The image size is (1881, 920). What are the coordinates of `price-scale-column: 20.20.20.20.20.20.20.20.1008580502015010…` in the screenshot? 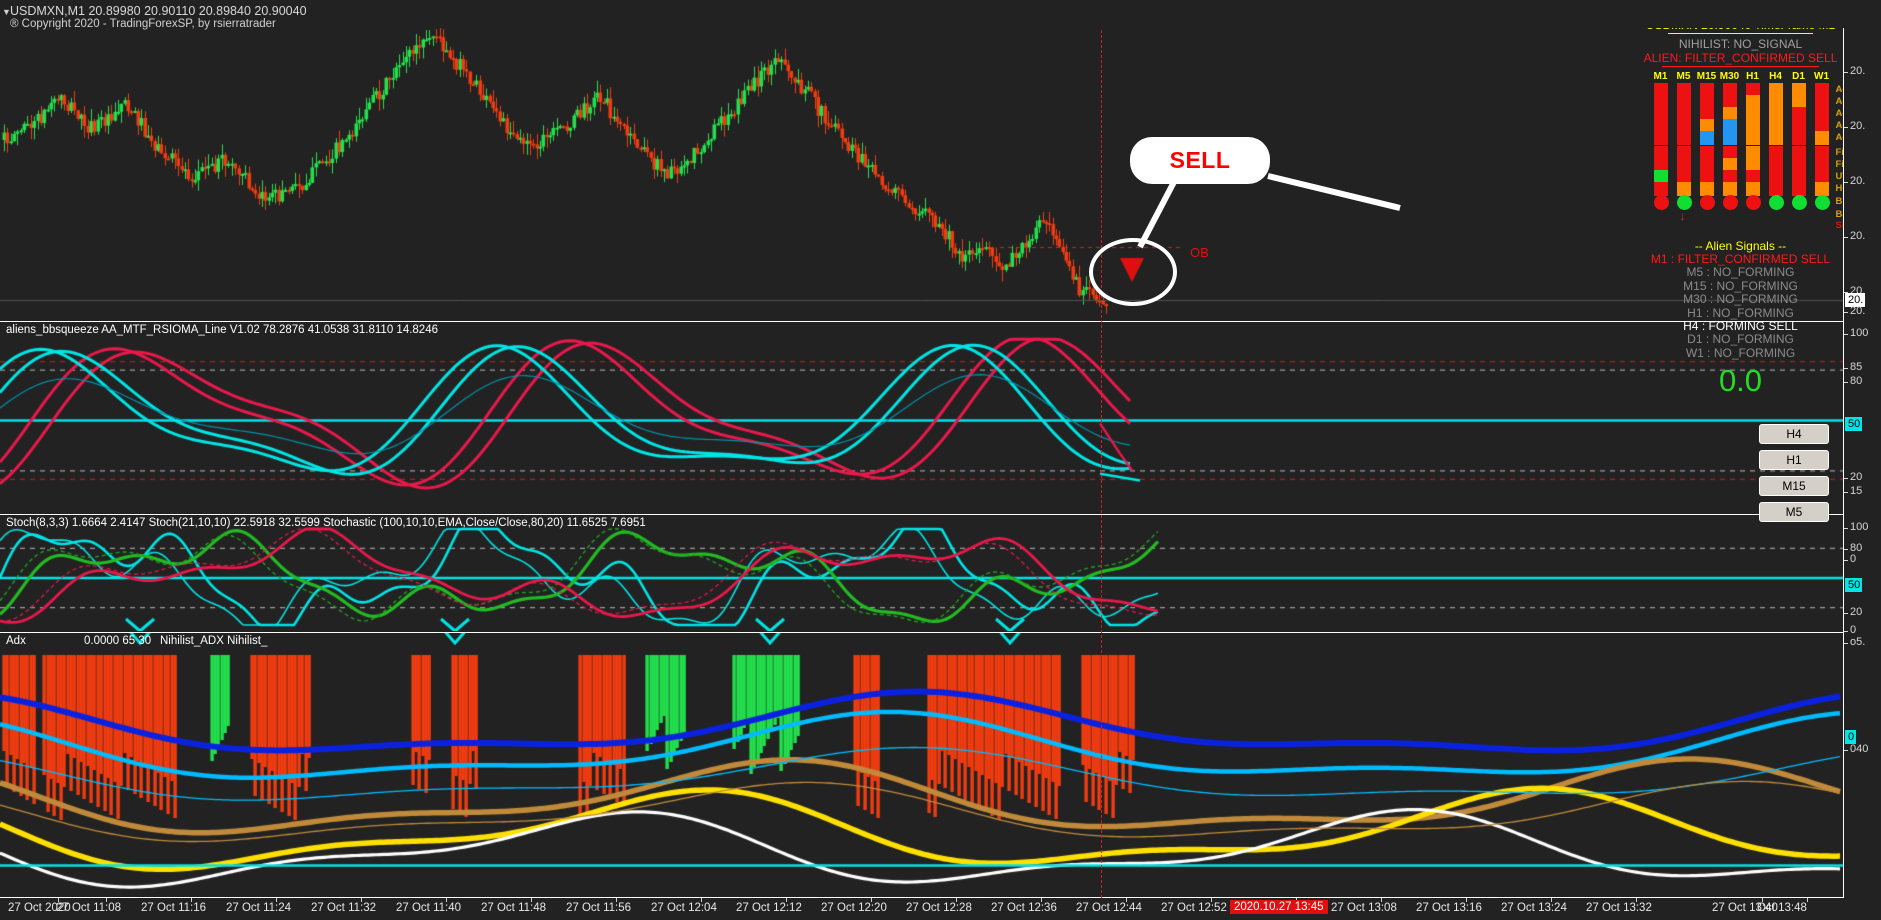 It's located at (1862, 460).